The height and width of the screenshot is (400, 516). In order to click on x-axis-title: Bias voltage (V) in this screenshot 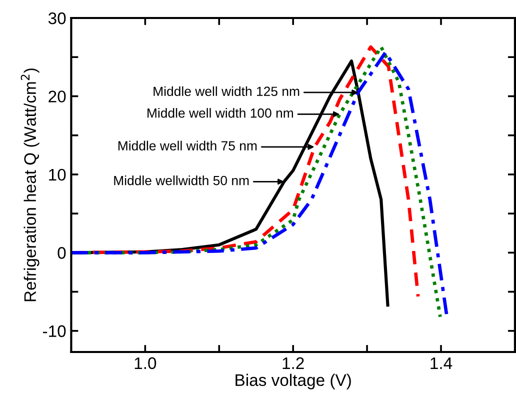, I will do `click(293, 382)`.